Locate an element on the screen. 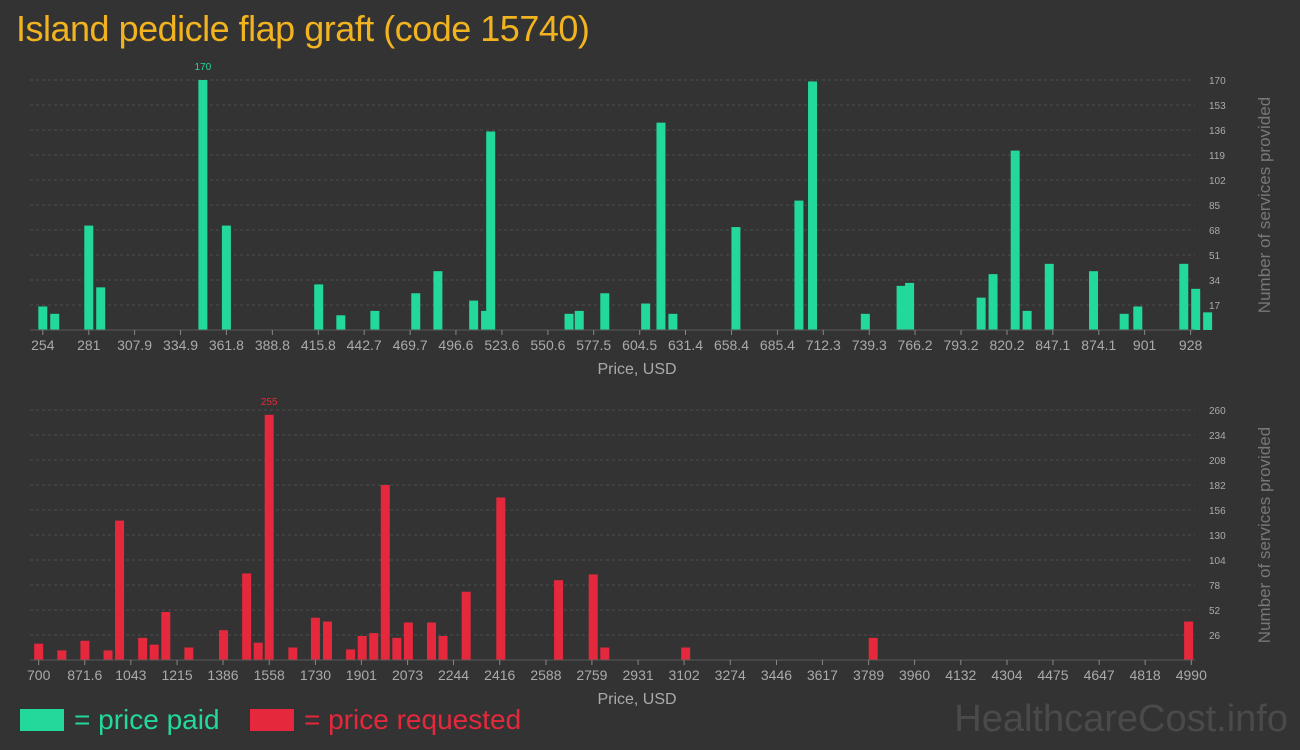  y-tick-label: 26 is located at coordinates (1215, 636).